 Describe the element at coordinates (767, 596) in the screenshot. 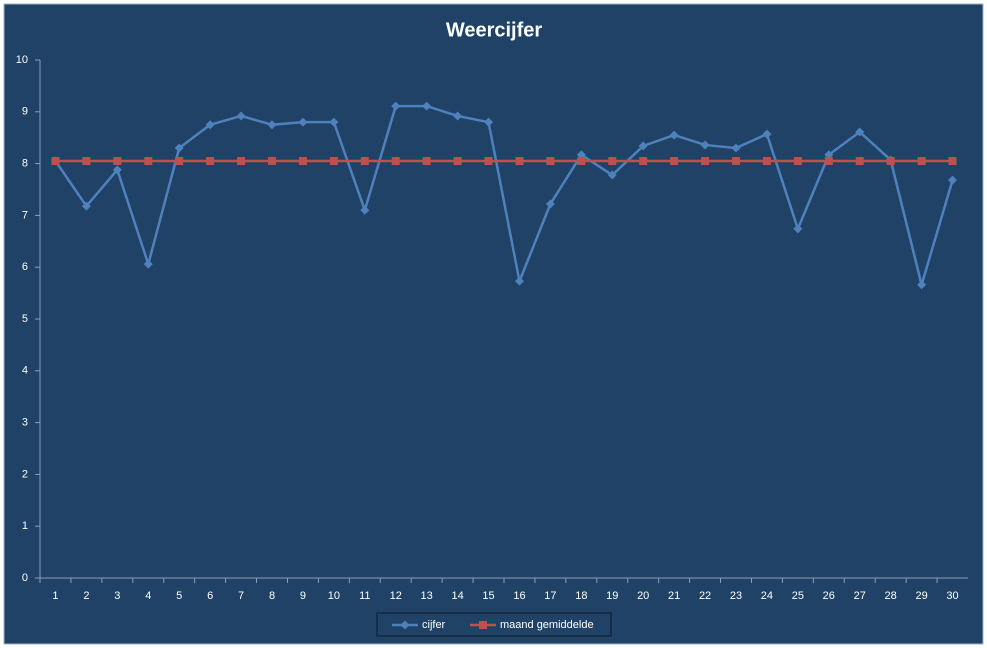

I see `x-tick-label: 24` at that location.